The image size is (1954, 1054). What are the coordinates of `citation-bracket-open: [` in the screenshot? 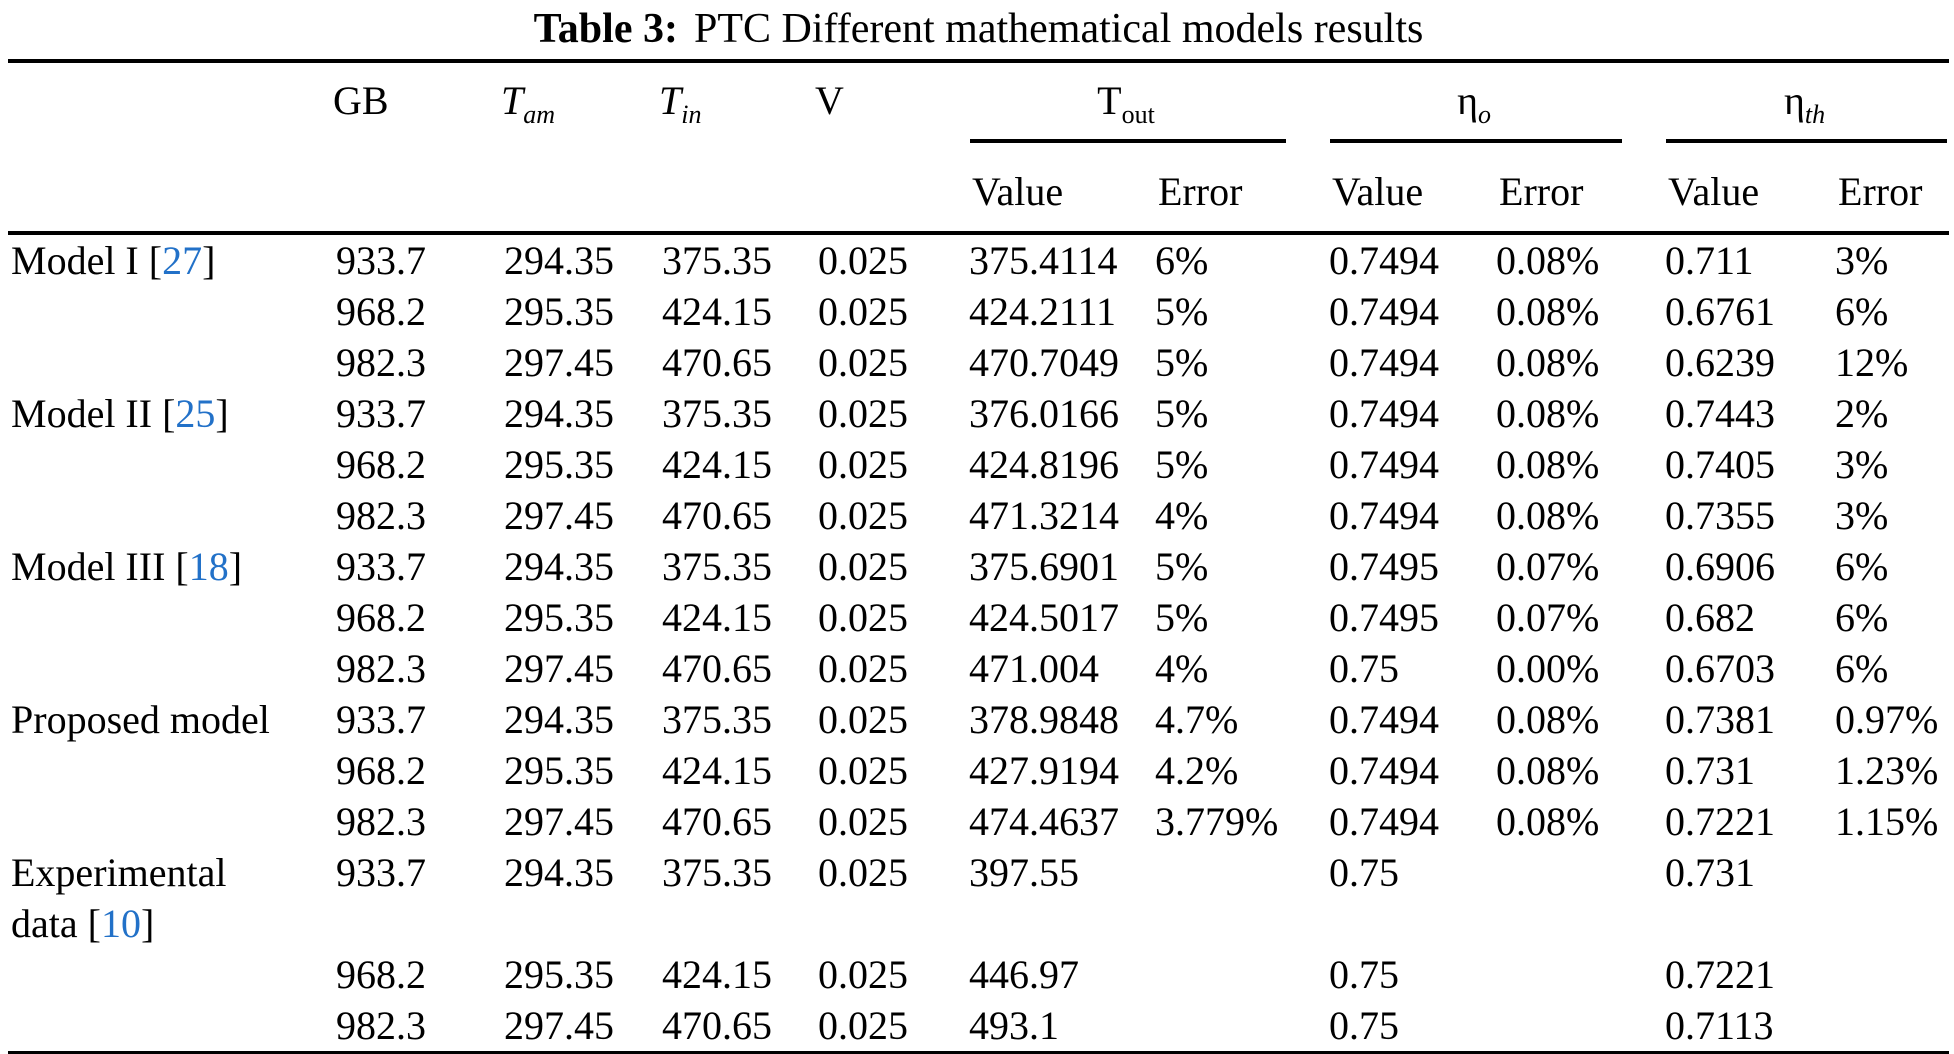 It's located at (182, 566).